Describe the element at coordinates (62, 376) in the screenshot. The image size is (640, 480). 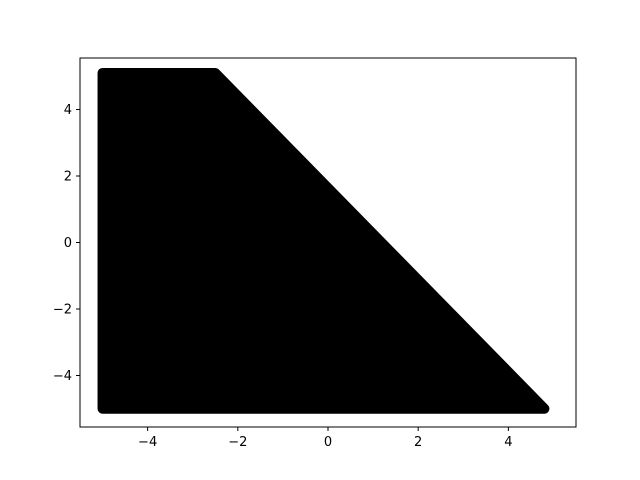
I see `y-tick-label: −4` at that location.